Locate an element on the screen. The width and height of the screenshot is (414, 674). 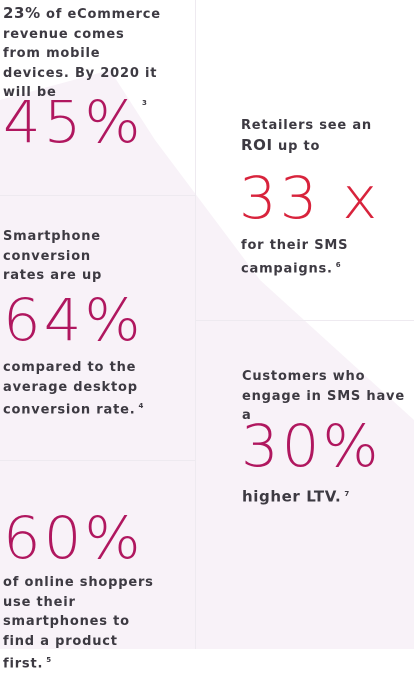
stat-5-value: 60% is located at coordinates (73, 538).